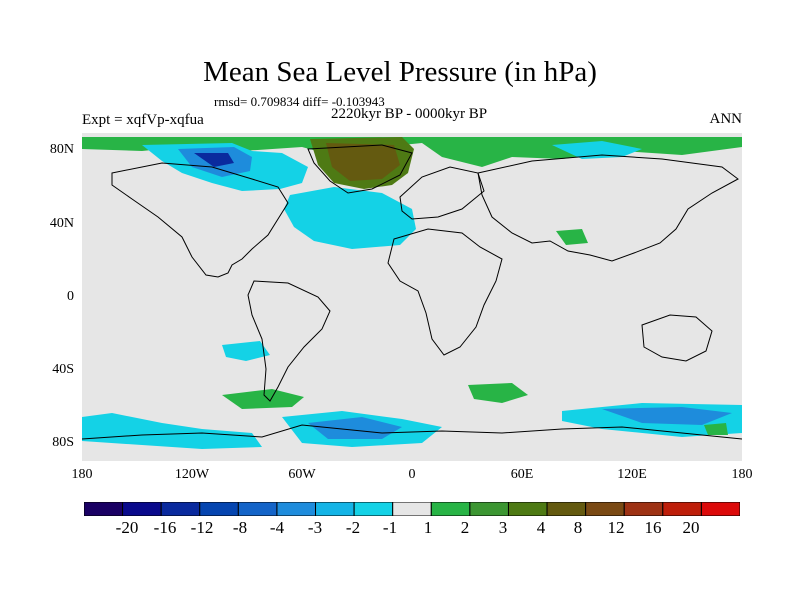  Describe the element at coordinates (716, 429) in the screenshot. I see `anomaly-antarctic-green-east` at that location.